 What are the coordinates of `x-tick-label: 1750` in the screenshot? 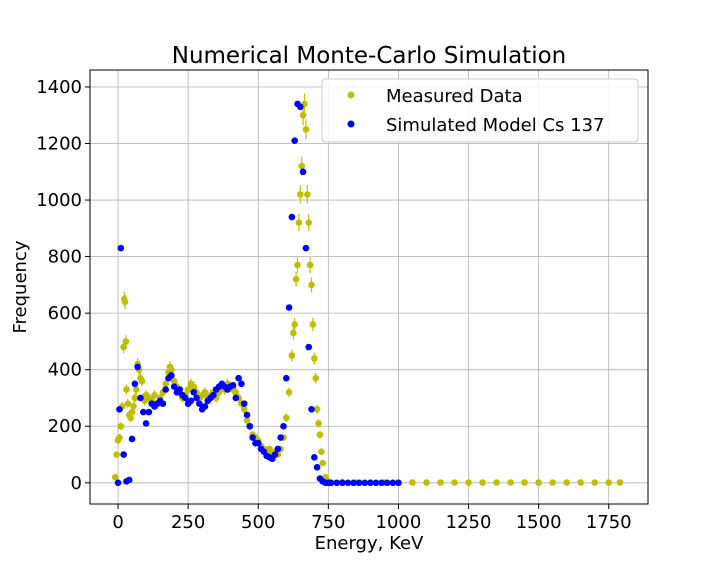 It's located at (609, 522).